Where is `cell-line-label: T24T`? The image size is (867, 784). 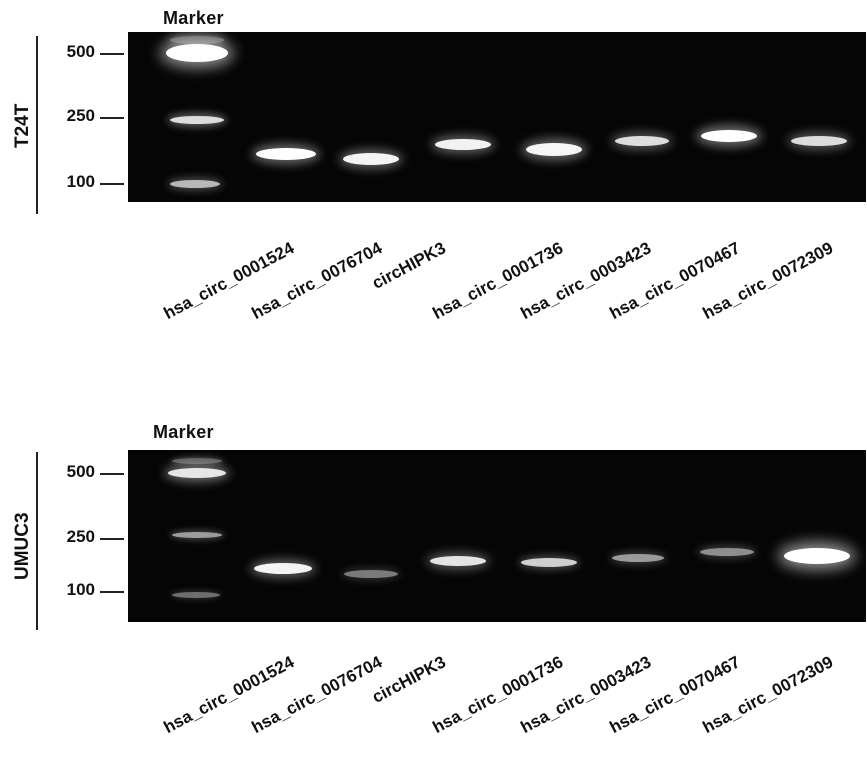 cell-line-label: T24T is located at coordinates (22, 125).